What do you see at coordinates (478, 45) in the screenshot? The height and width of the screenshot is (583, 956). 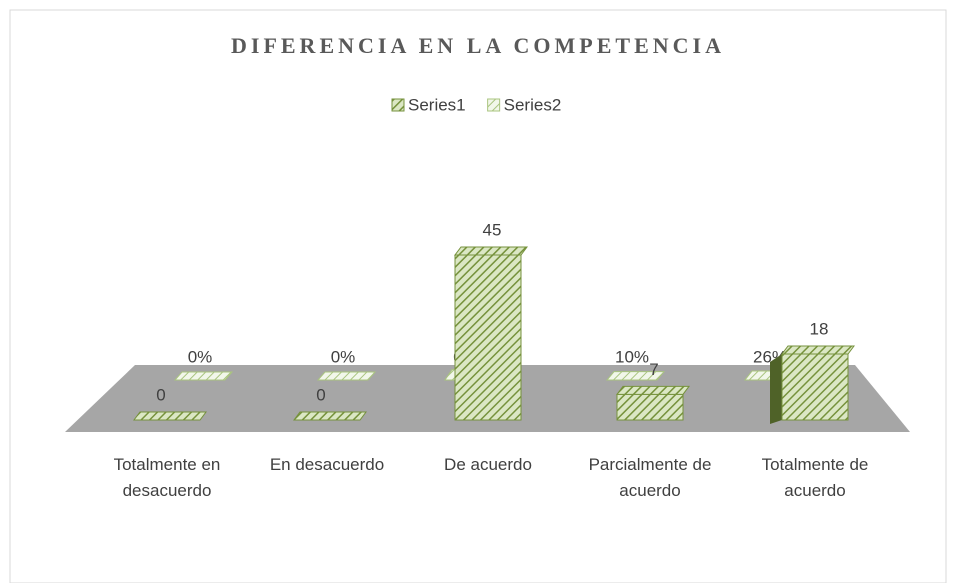 I see `chart-title: DIFERENCIA EN LA COMPETENCIA` at bounding box center [478, 45].